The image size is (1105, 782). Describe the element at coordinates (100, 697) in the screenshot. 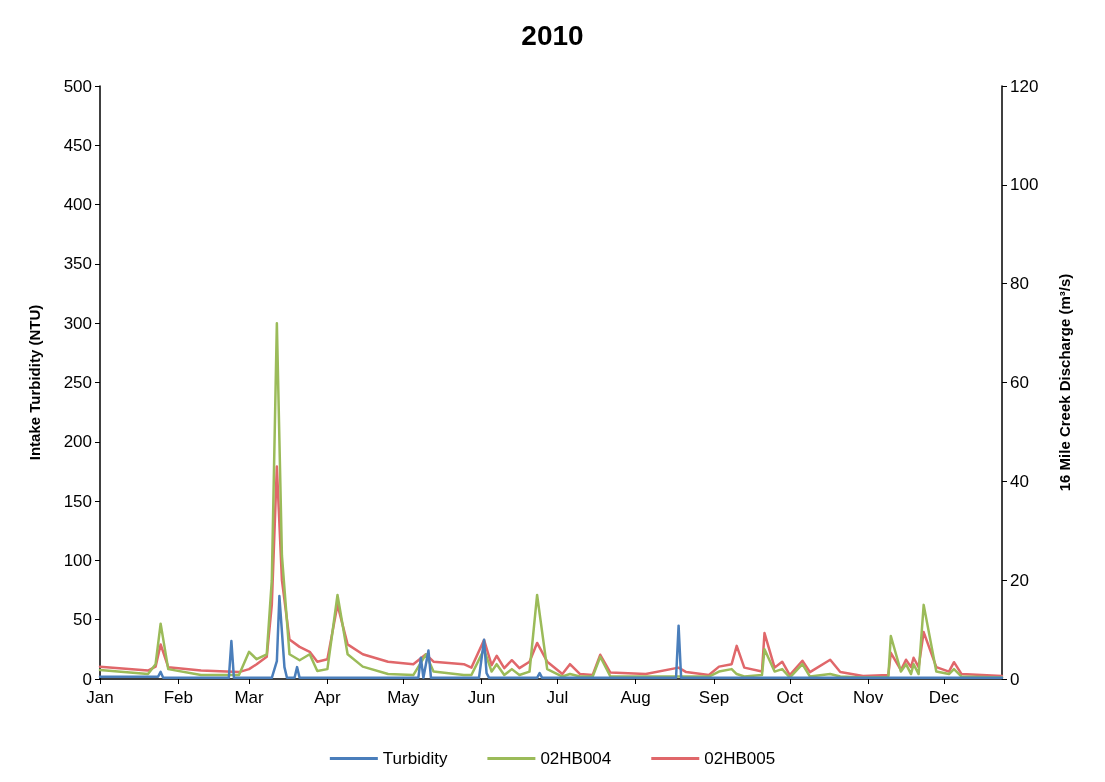

I see `x-tick-label: Jan` at that location.